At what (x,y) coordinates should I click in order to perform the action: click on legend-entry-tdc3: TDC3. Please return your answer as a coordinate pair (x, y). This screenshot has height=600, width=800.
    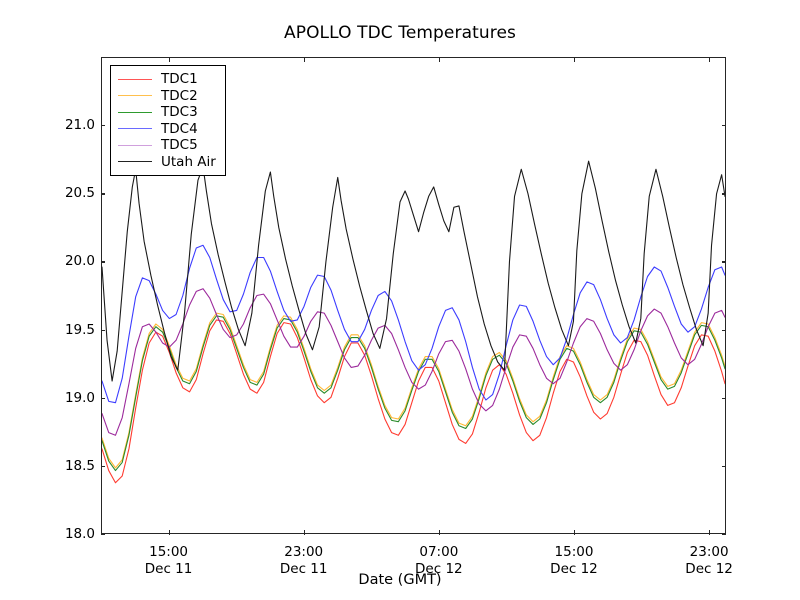
    Looking at the image, I should click on (167, 112).